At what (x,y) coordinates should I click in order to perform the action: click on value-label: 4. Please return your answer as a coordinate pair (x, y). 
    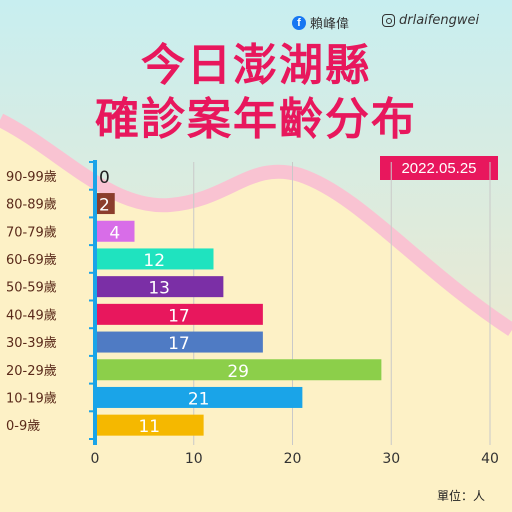
    Looking at the image, I should click on (114, 233).